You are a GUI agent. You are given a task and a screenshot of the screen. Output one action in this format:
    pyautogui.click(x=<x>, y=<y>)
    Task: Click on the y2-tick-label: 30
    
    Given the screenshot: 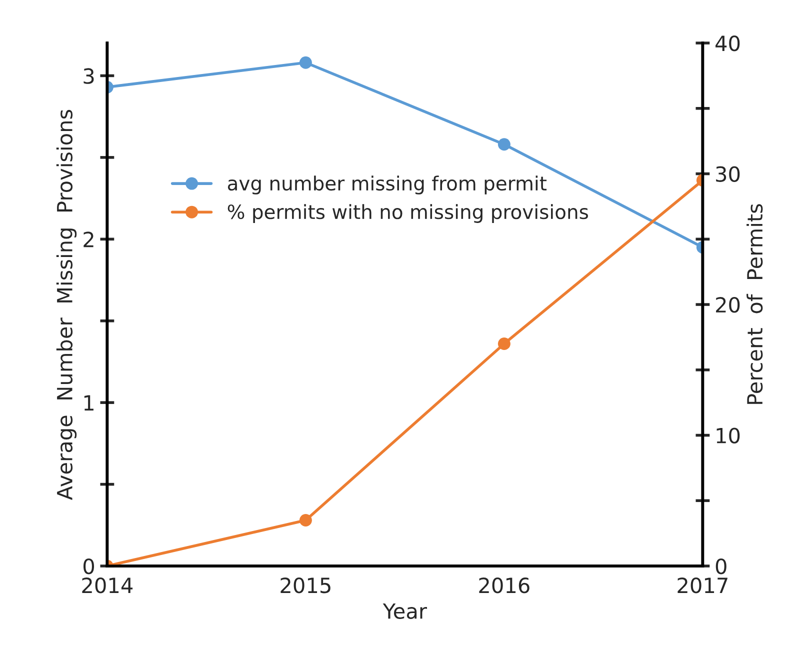 What is the action you would take?
    pyautogui.click(x=728, y=174)
    